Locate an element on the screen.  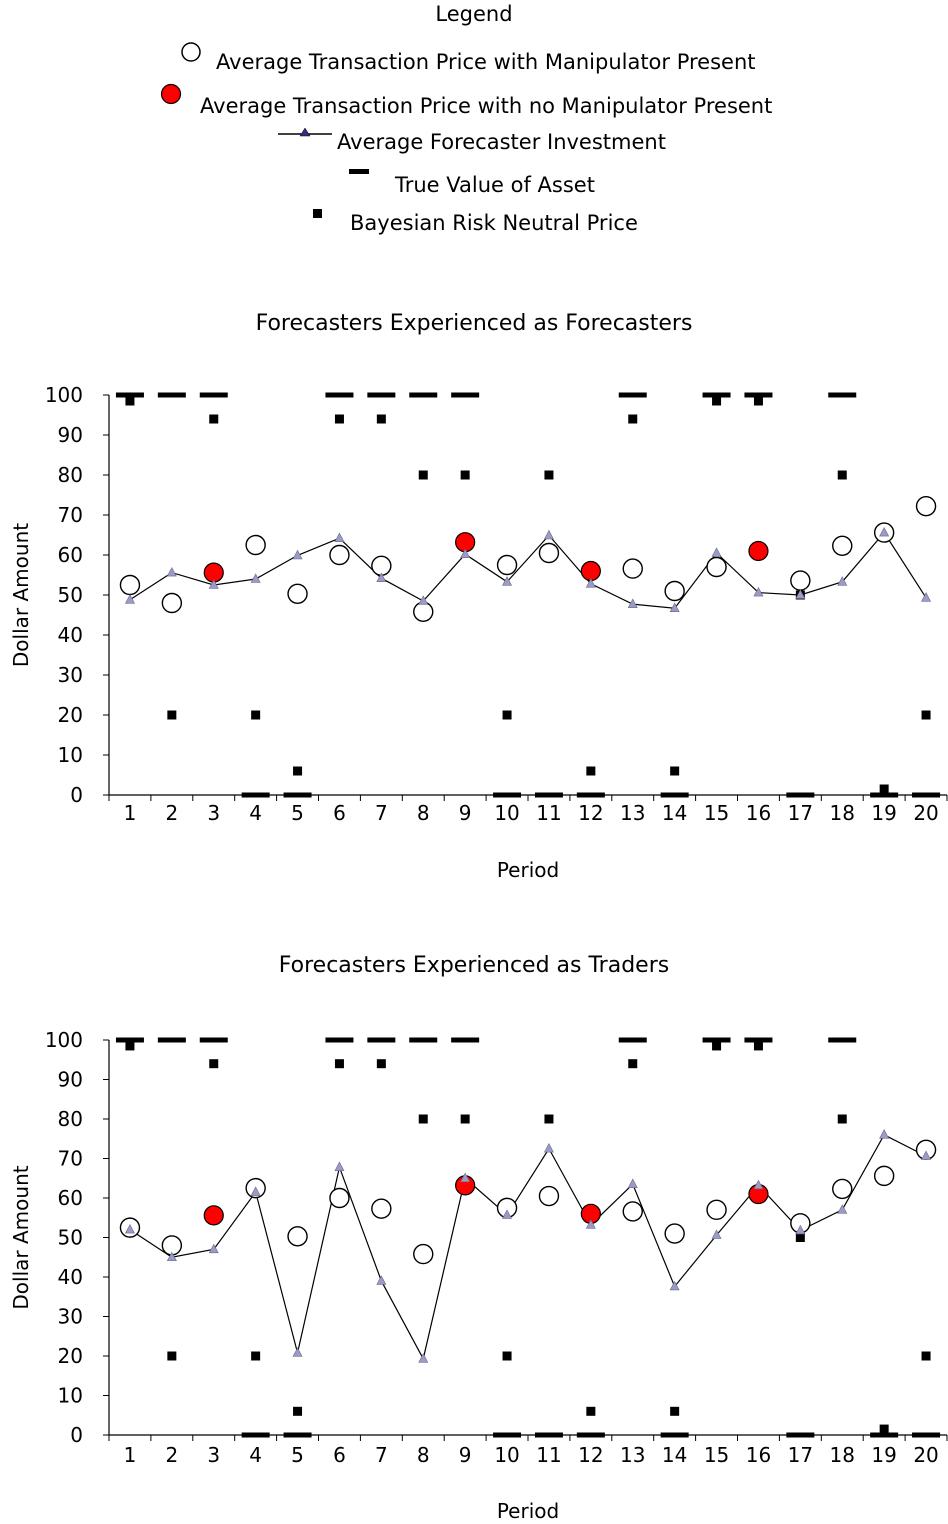
line-triangle-icon is located at coordinates (305, 132).